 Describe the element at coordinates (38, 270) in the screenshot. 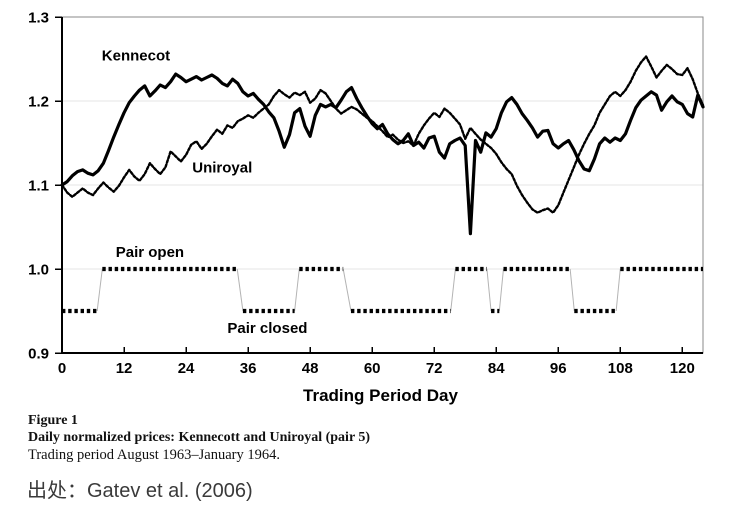

I see `y-tick-label-1.0: 1.0` at that location.